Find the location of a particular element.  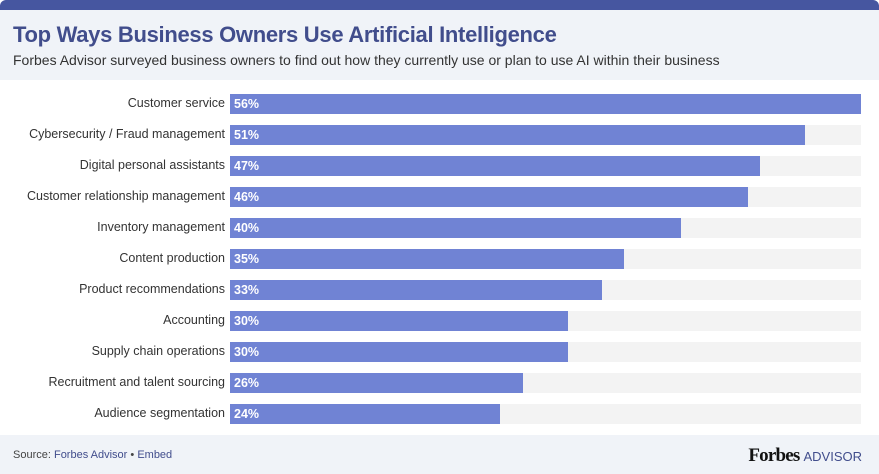

bar-row: Recruitment and talent sourcing 26% is located at coordinates (439, 383).